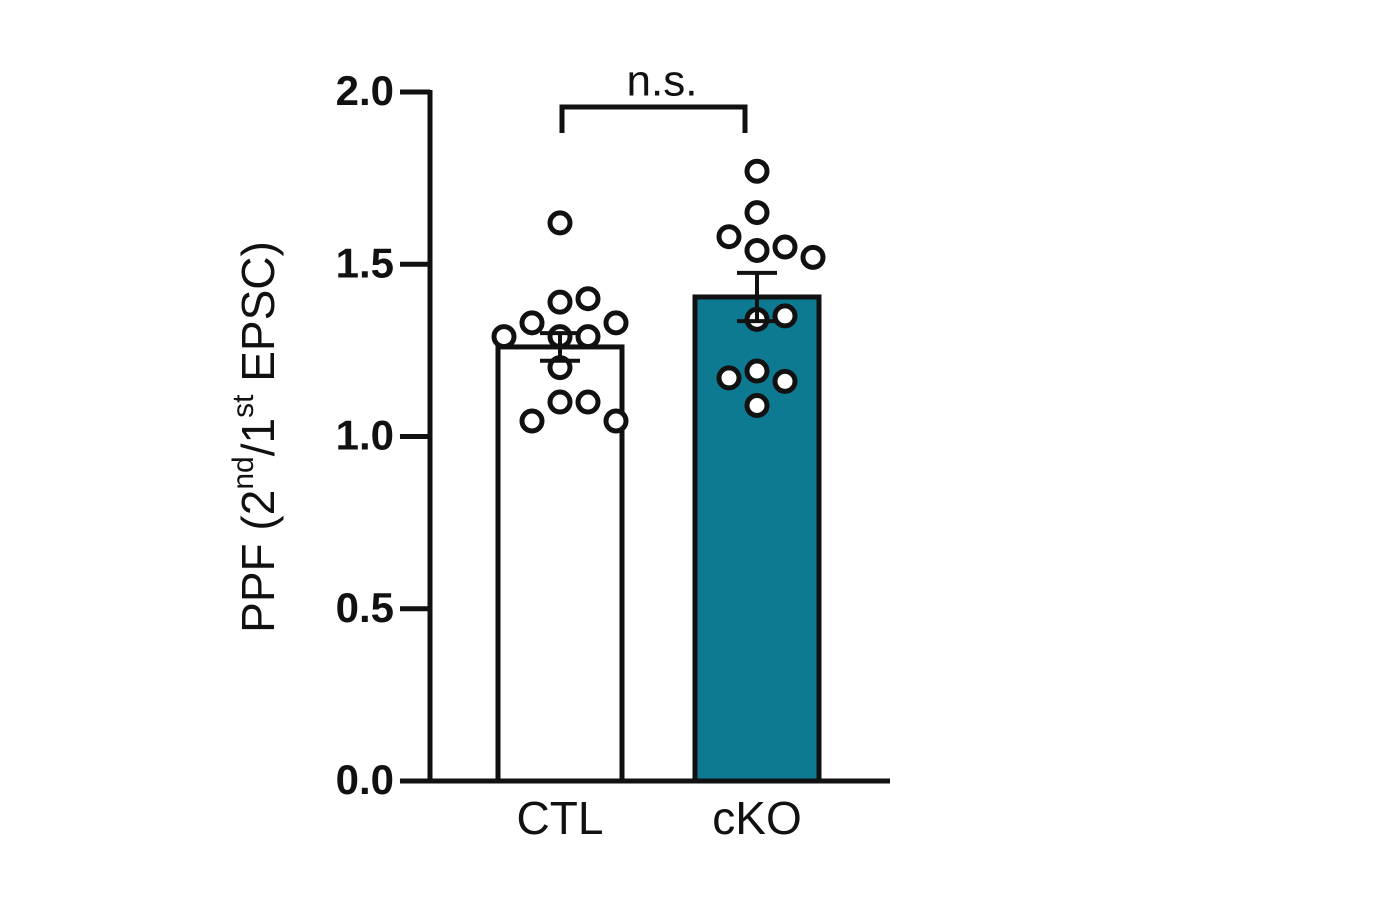  What do you see at coordinates (662, 81) in the screenshot?
I see `significance-label: n.s.` at bounding box center [662, 81].